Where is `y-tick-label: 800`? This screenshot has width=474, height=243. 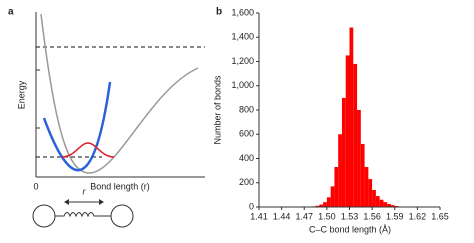
y-tick-label: 800 is located at coordinates (246, 109).